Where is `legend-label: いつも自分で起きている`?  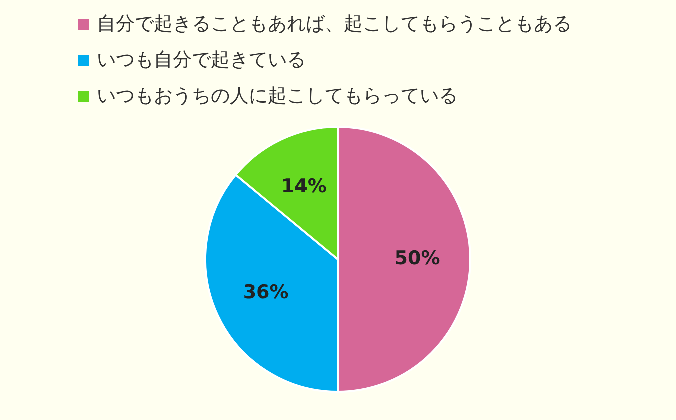
legend-label: いつも自分で起きている is located at coordinates (201, 60).